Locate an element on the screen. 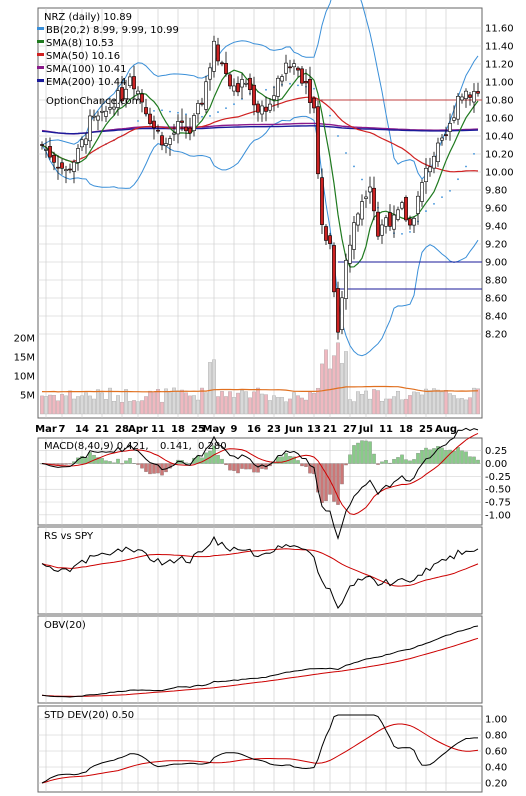  x-tick-label: 18 is located at coordinates (406, 429).